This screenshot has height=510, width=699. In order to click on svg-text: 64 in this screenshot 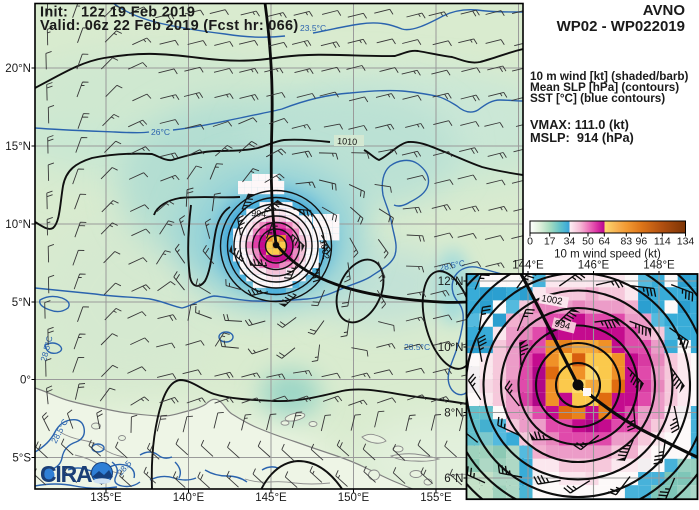, I will do `click(604, 242)`.